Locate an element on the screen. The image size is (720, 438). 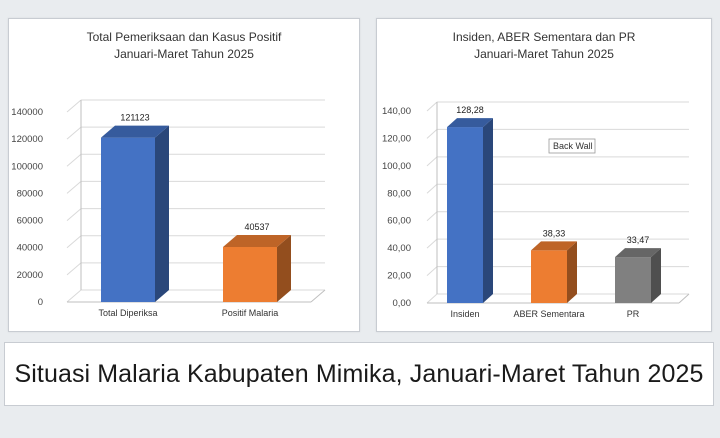
x-tick-label: Total Diperiksa is located at coordinates (127, 313).